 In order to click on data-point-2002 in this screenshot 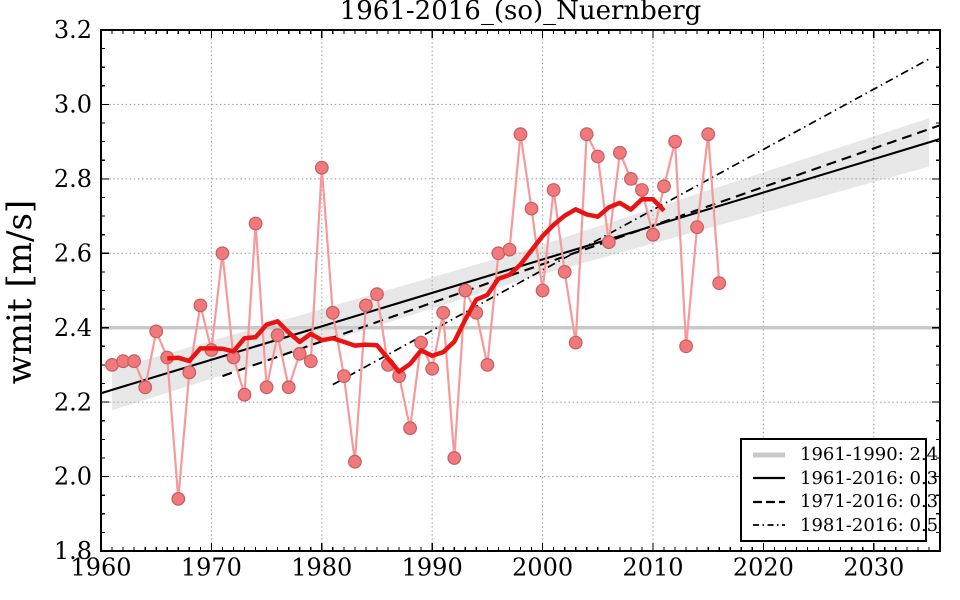, I will do `click(564, 272)`.